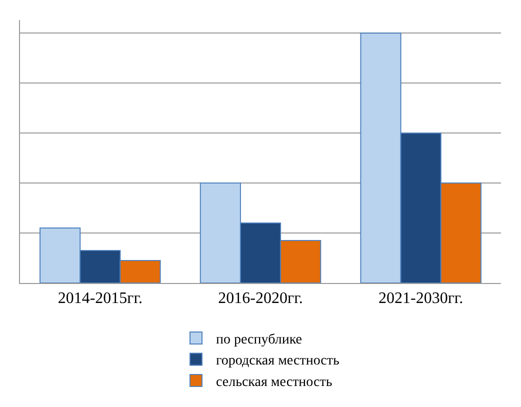  Describe the element at coordinates (274, 382) in the screenshot. I see `legend-label: сельская местность` at that location.